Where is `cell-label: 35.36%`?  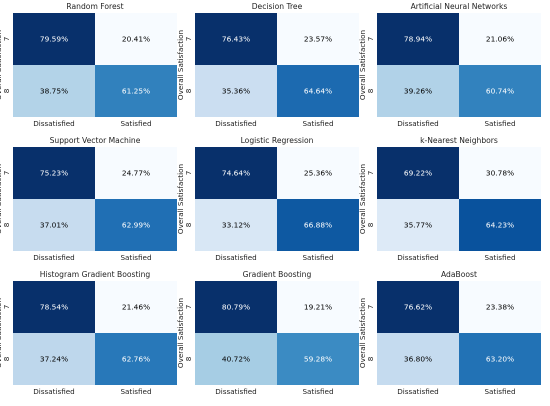
cell-label: 35.36% is located at coordinates (236, 91).